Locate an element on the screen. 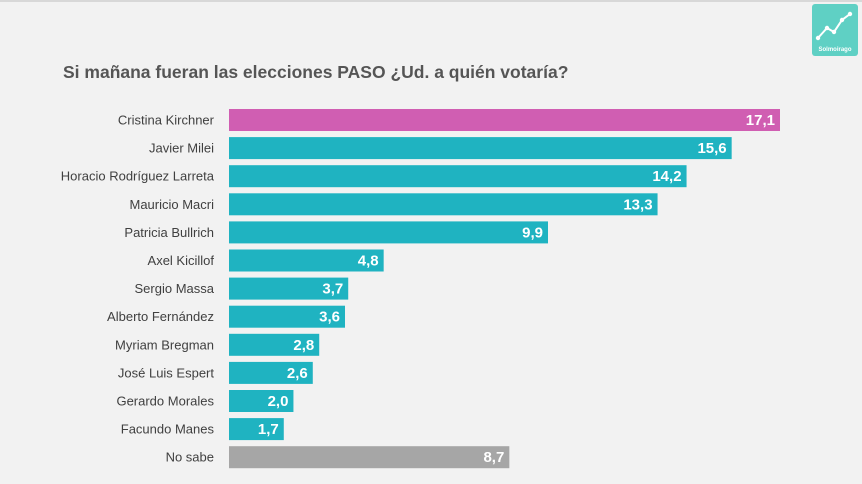  category-label: Facundo Manes is located at coordinates (168, 429).